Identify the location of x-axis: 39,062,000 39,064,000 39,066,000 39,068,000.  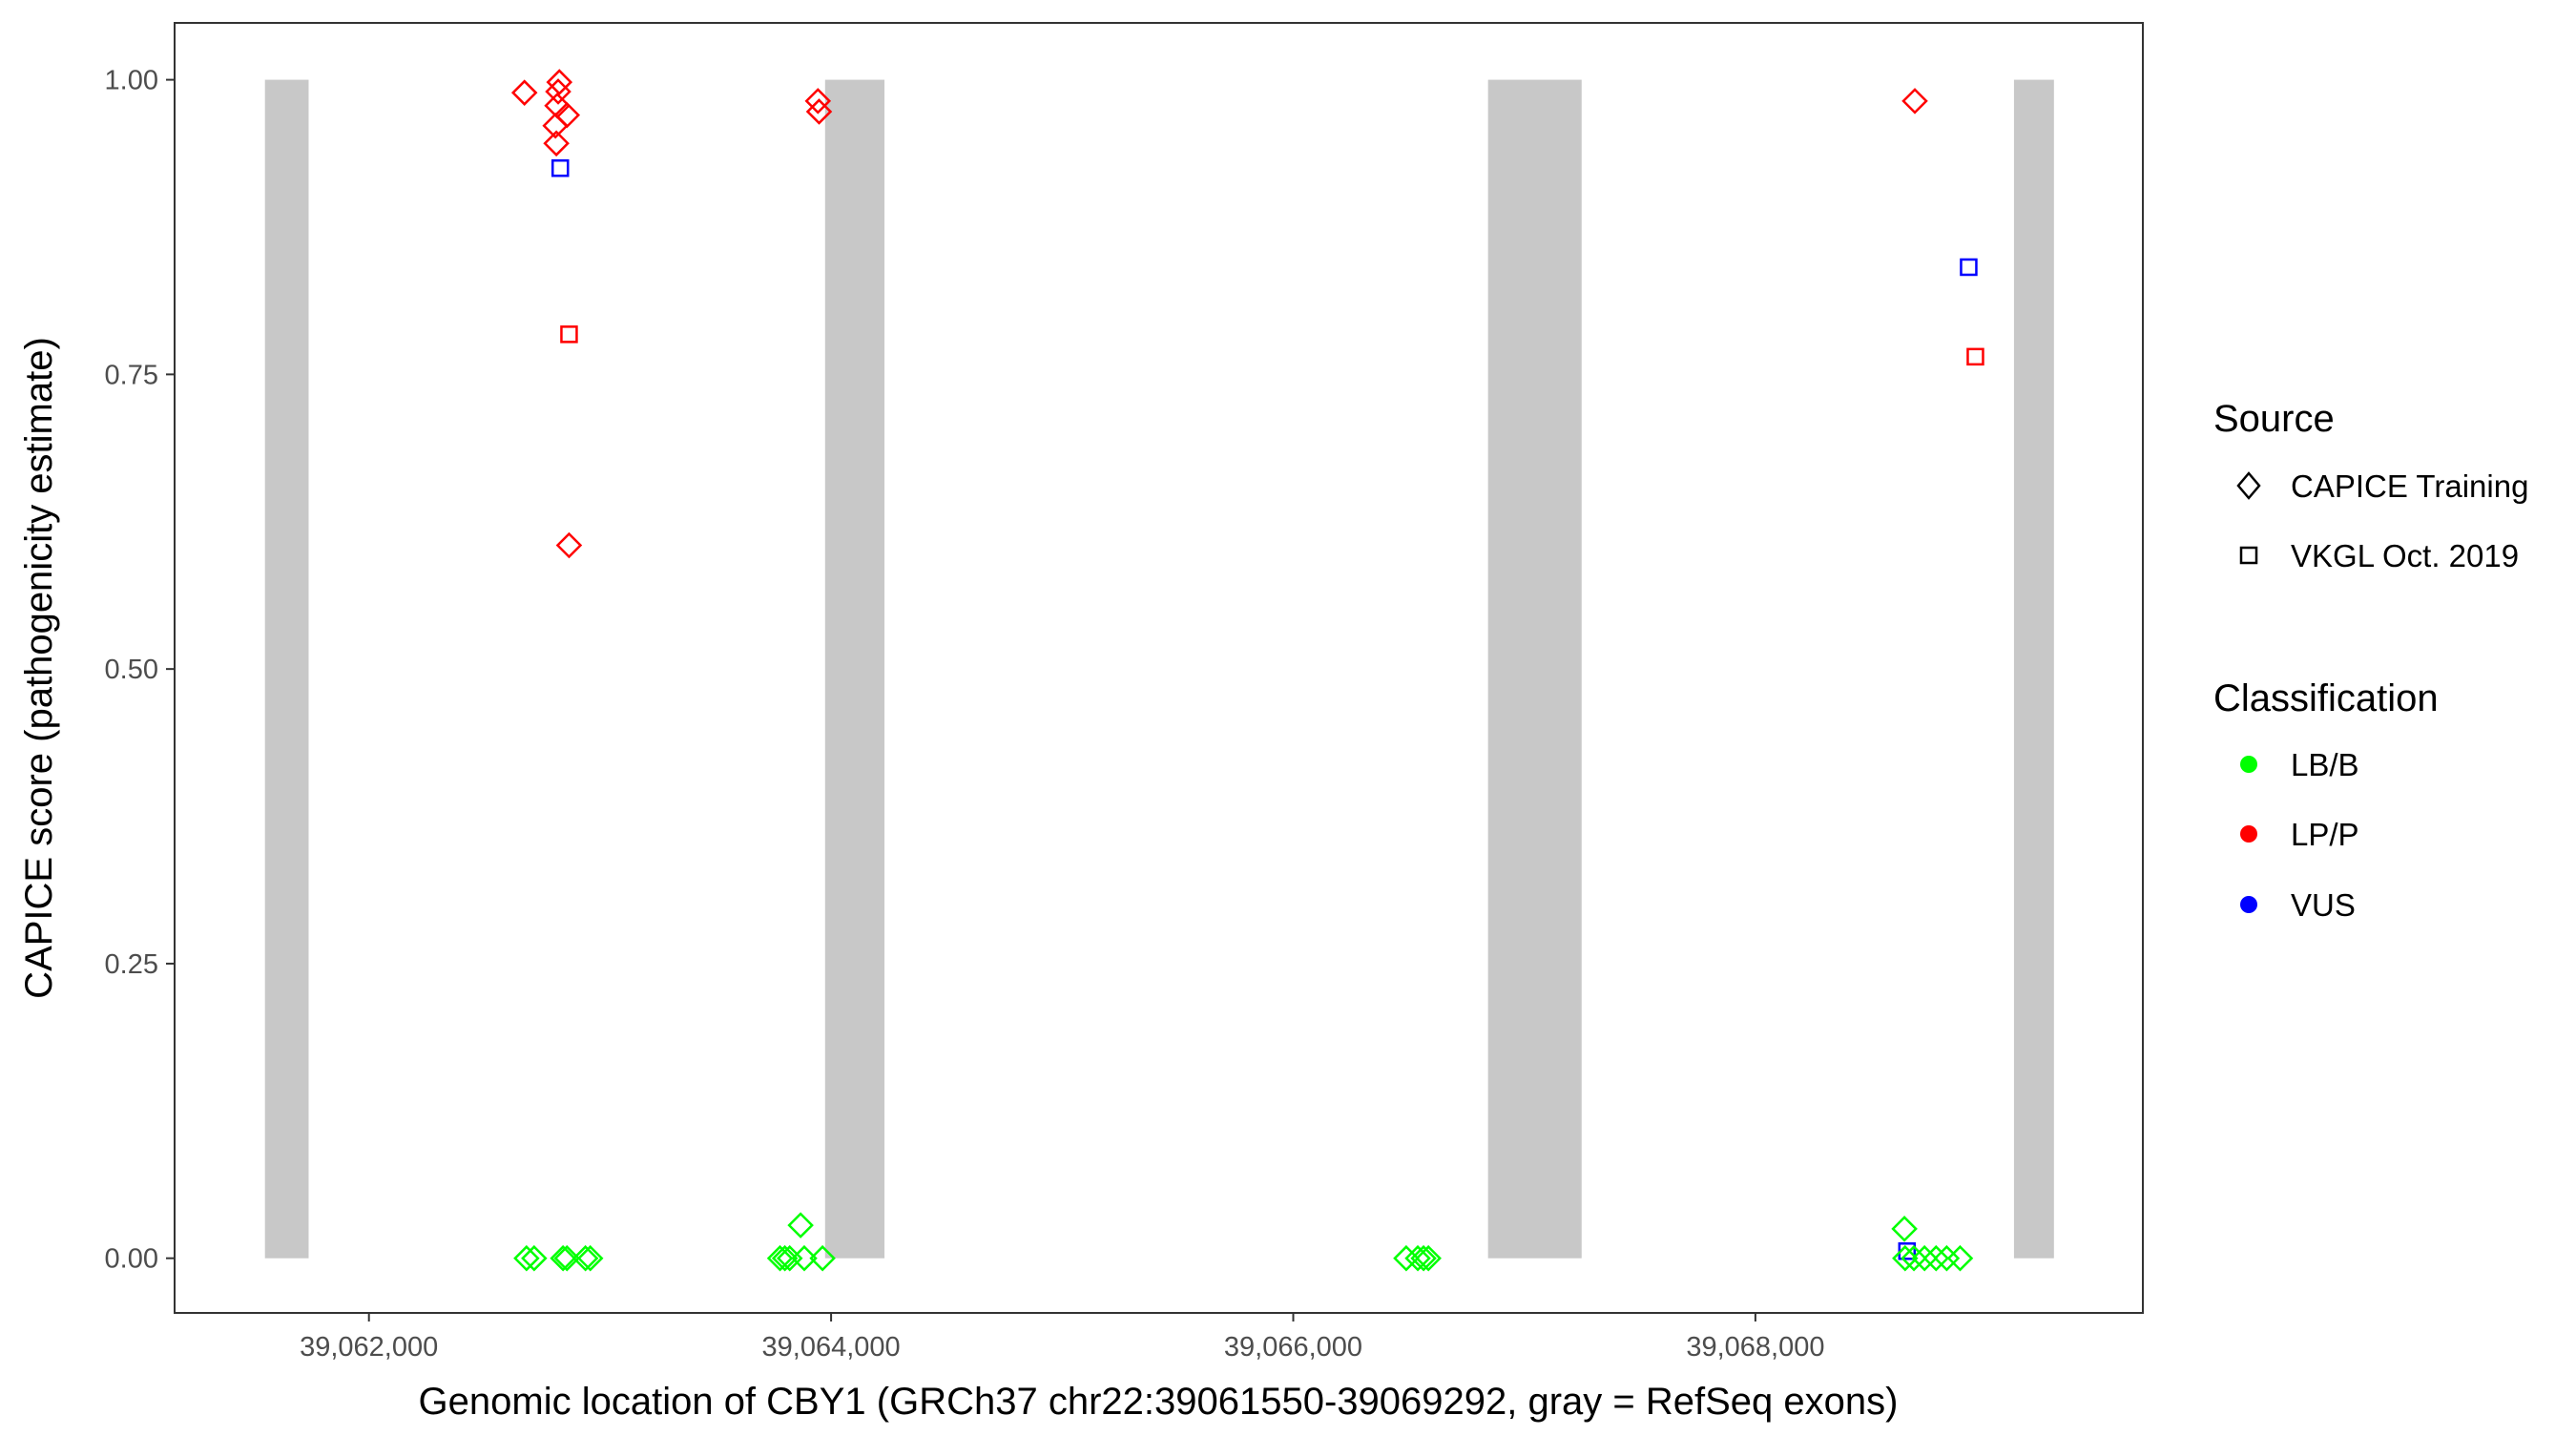
(1062, 1338).